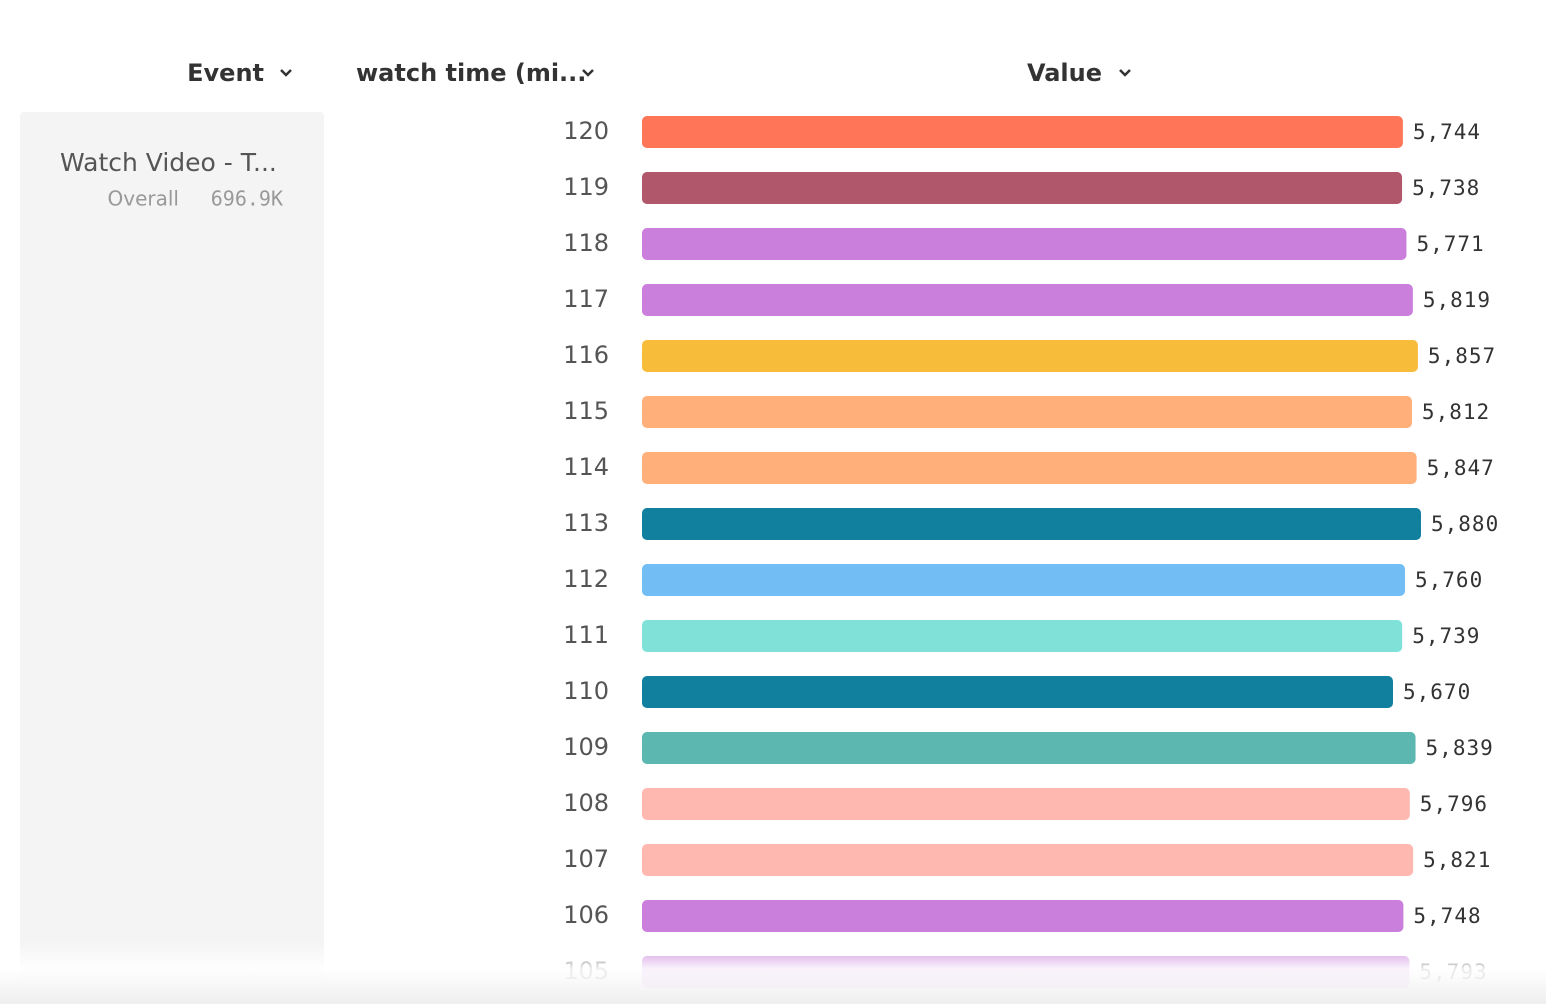  What do you see at coordinates (1460, 748) in the screenshot?
I see `value-label: 5,839` at bounding box center [1460, 748].